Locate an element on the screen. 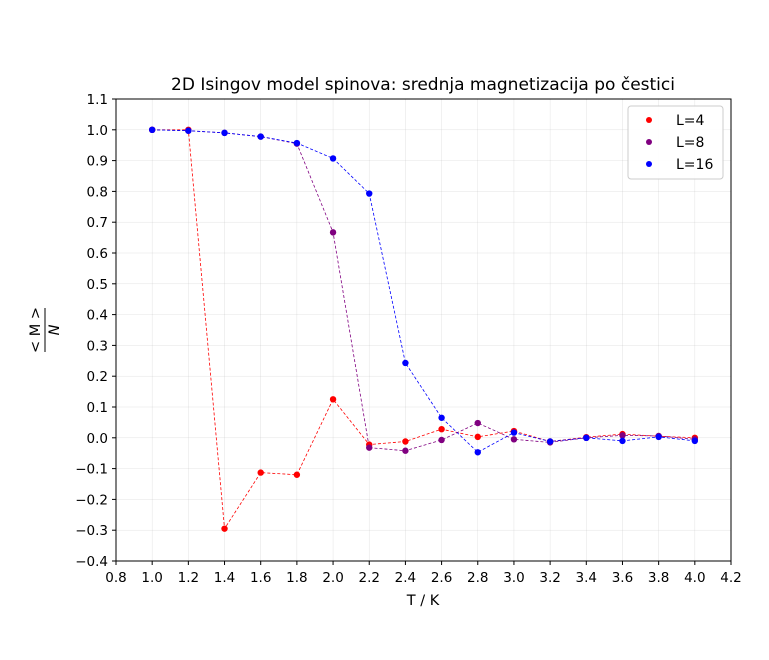 The image size is (769, 660). y-tick-label: 0.6 is located at coordinates (97, 254).